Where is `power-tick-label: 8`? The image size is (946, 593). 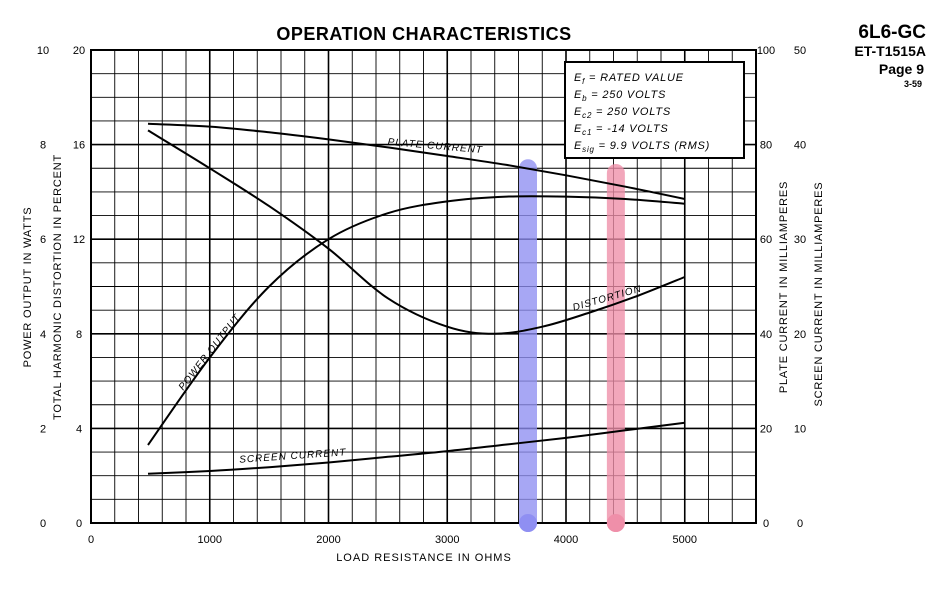
power-tick-label: 8 is located at coordinates (43, 146).